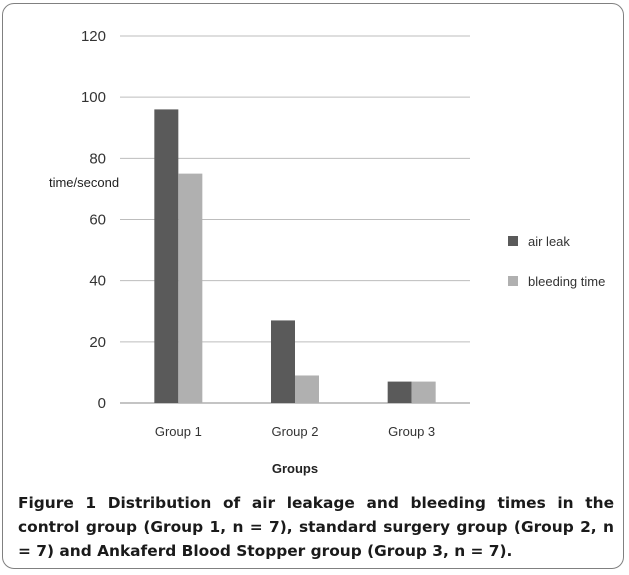  Describe the element at coordinates (295, 468) in the screenshot. I see `x-axis-label: Groups` at that location.